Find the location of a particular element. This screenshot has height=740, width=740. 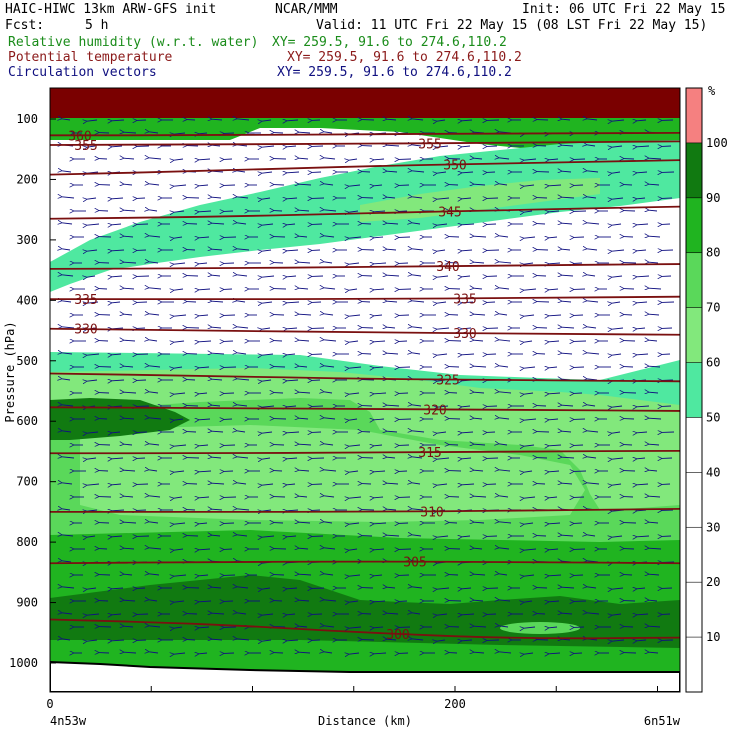

init-time: Init: 06 UTC Fri 22 May 15 is located at coordinates (624, 9).